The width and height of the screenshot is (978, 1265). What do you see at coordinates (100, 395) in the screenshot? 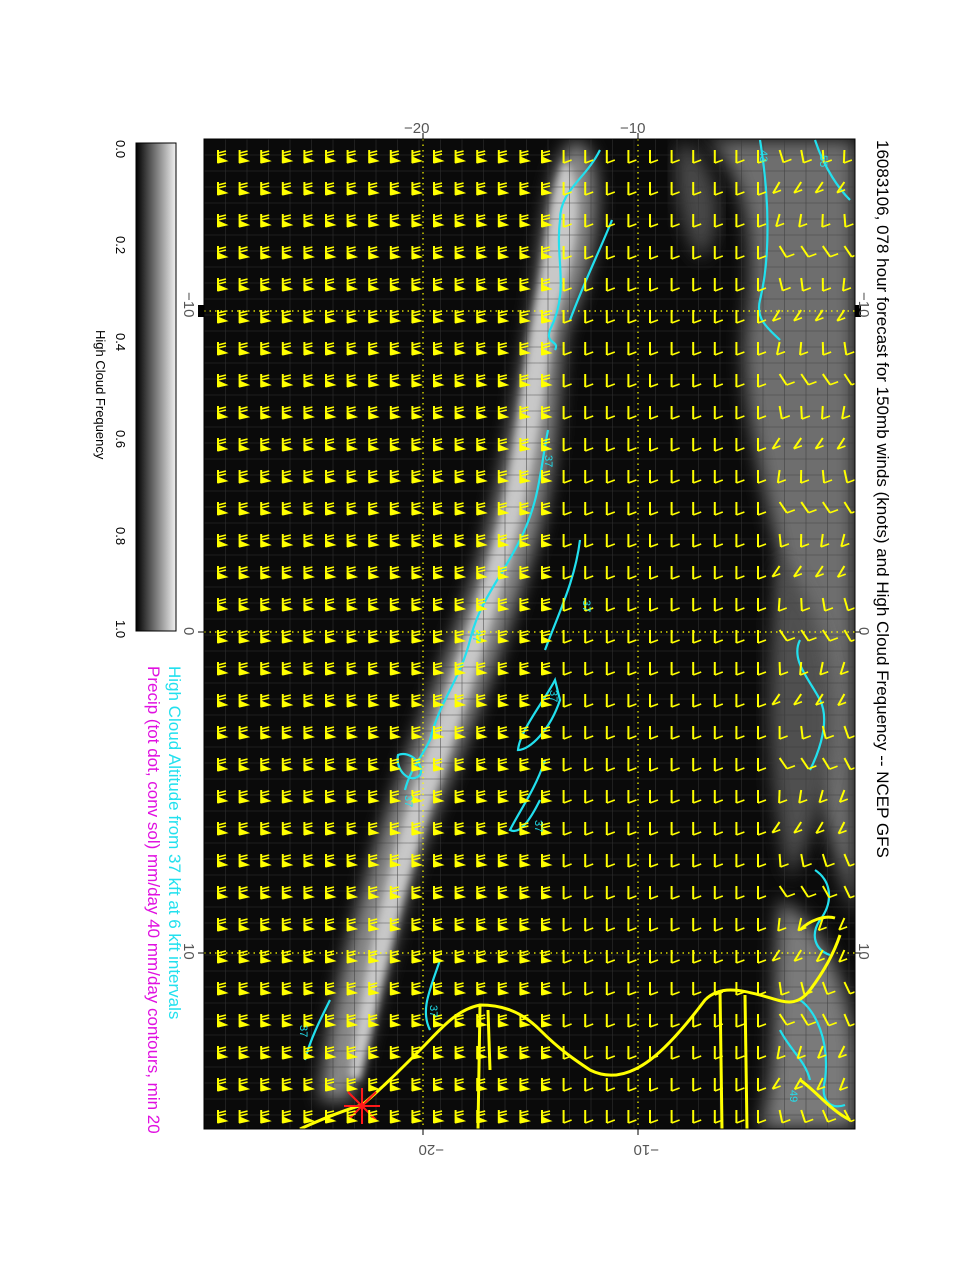
I see `colorbar-label: High Cloud Frequency` at bounding box center [100, 395].